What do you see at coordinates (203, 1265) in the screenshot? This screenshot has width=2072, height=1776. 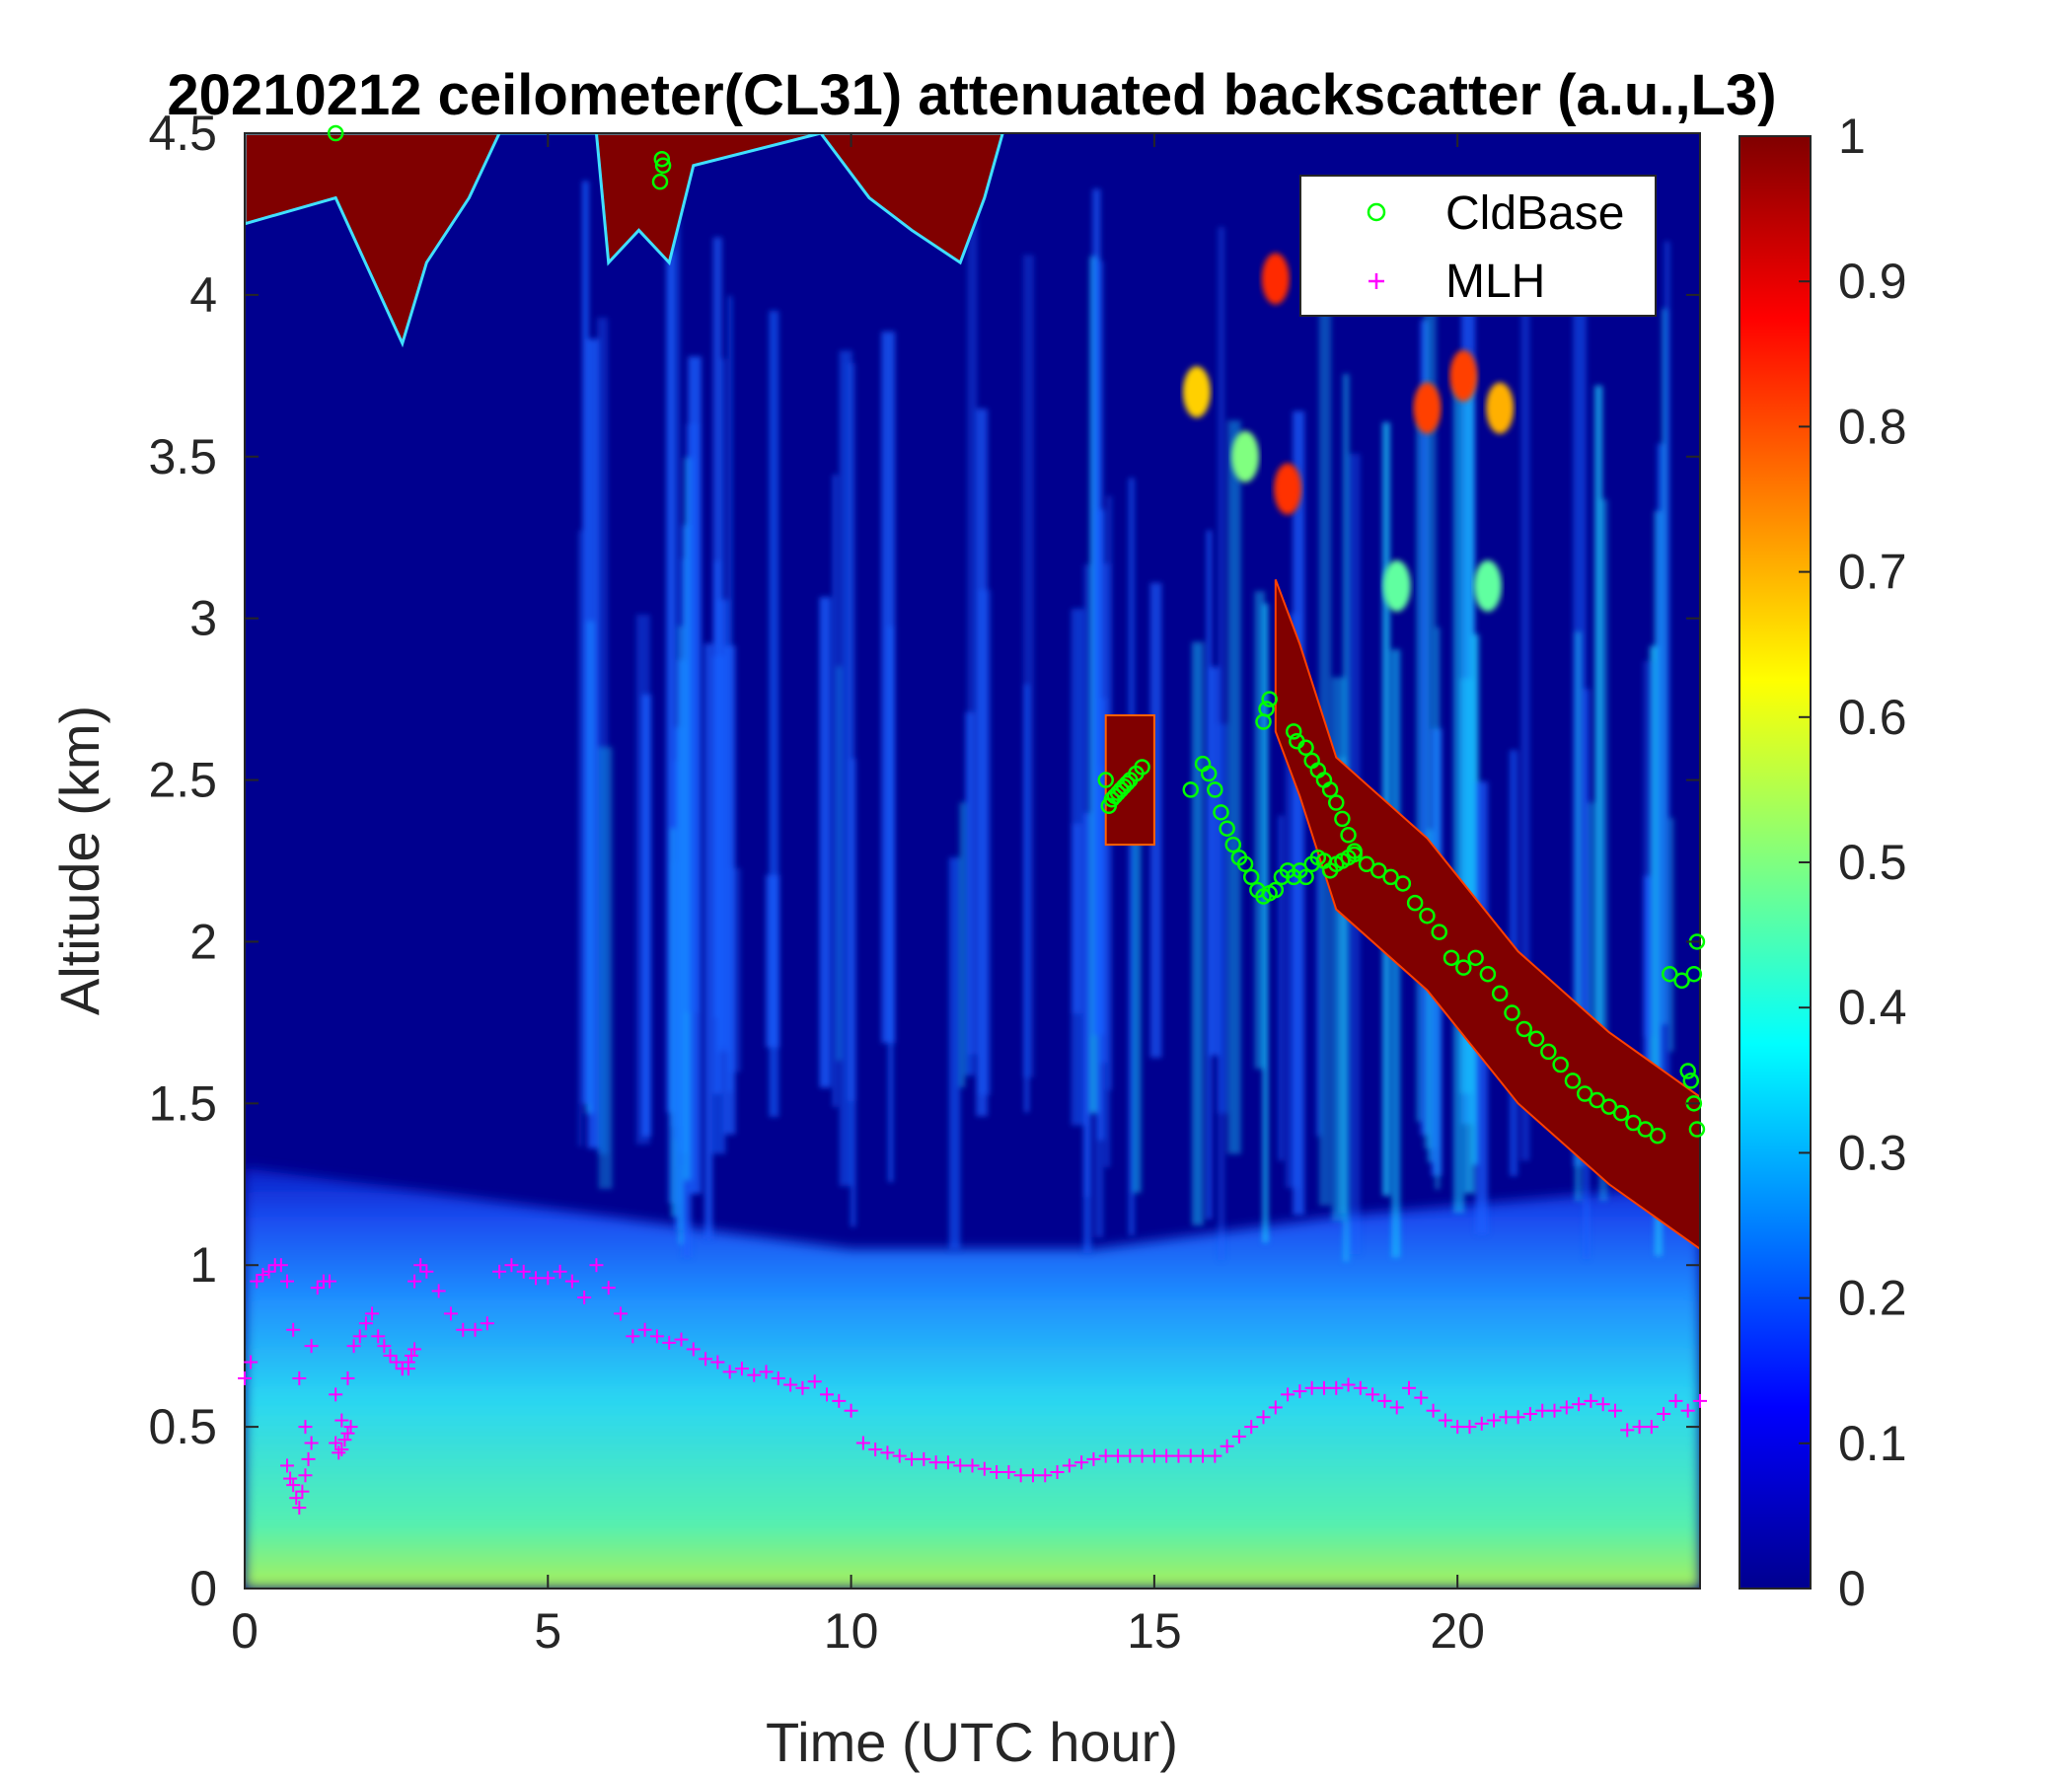 I see `y-tick-label: 1` at bounding box center [203, 1265].